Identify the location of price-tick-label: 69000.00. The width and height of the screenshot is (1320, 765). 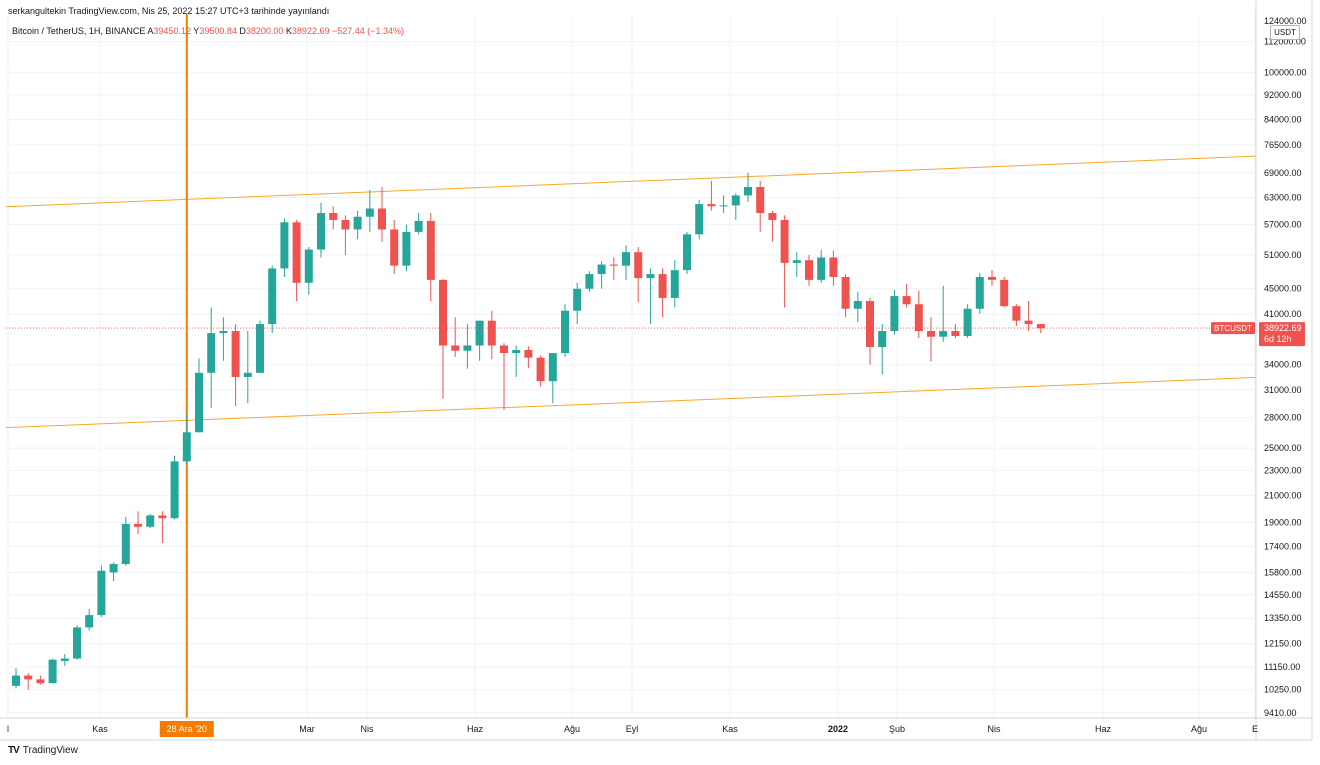
(1283, 173).